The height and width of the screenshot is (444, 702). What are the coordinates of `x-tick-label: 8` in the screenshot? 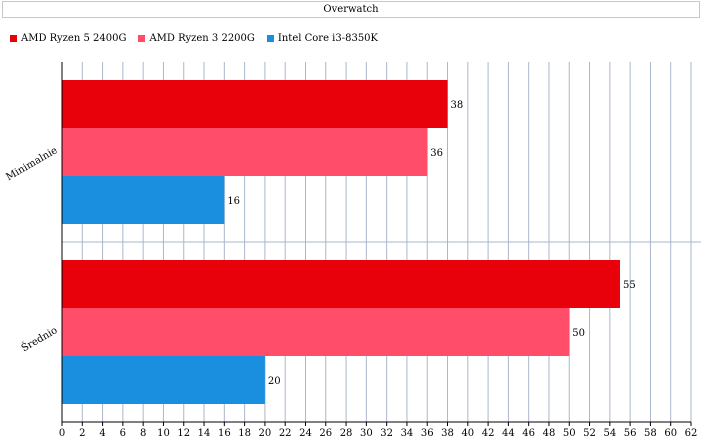 It's located at (143, 433).